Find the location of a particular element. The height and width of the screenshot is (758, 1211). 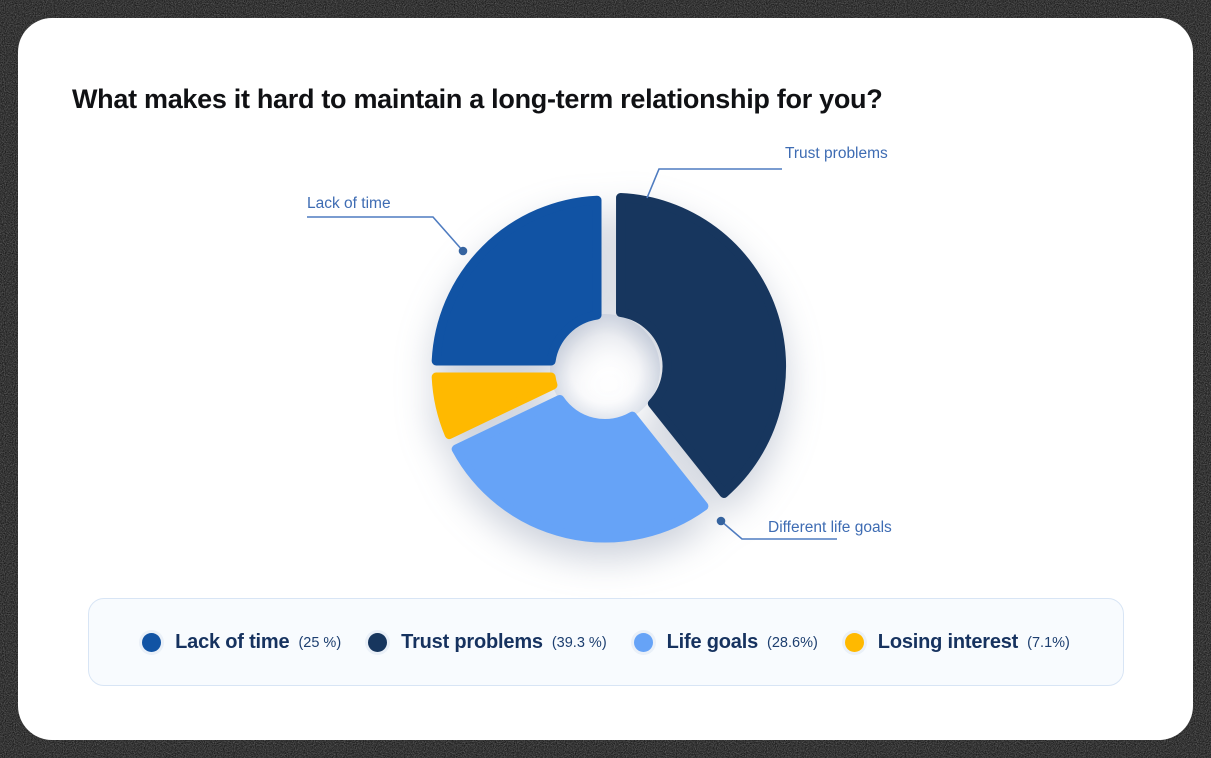

legend-dot-trust-problems-icon is located at coordinates (378, 642).